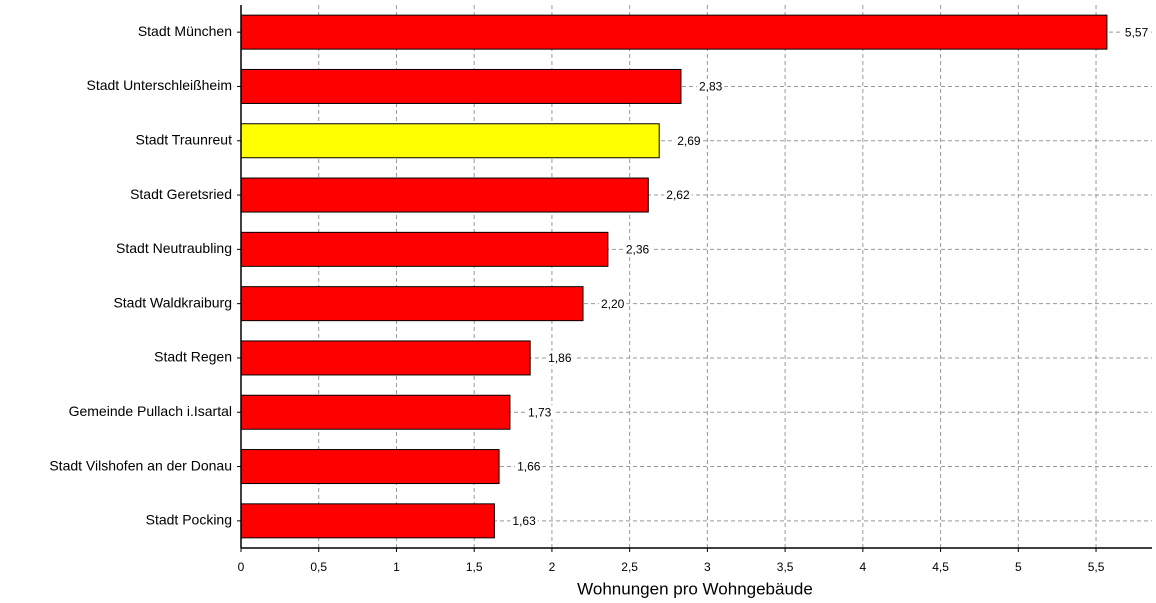 The width and height of the screenshot is (1156, 603). I want to click on value-label: 2,83, so click(711, 87).